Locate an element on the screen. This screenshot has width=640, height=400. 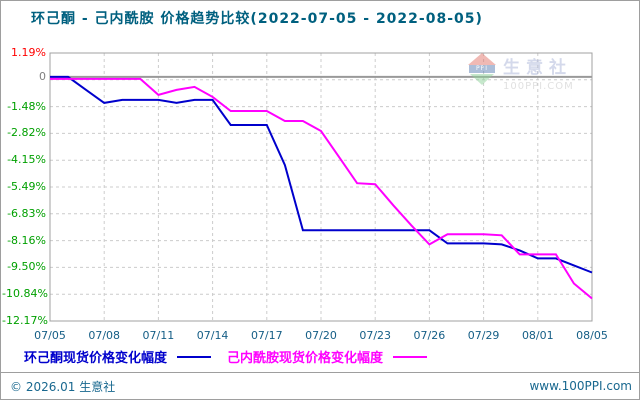
legend-line-swatch-caprolactam is located at coordinates (410, 357).